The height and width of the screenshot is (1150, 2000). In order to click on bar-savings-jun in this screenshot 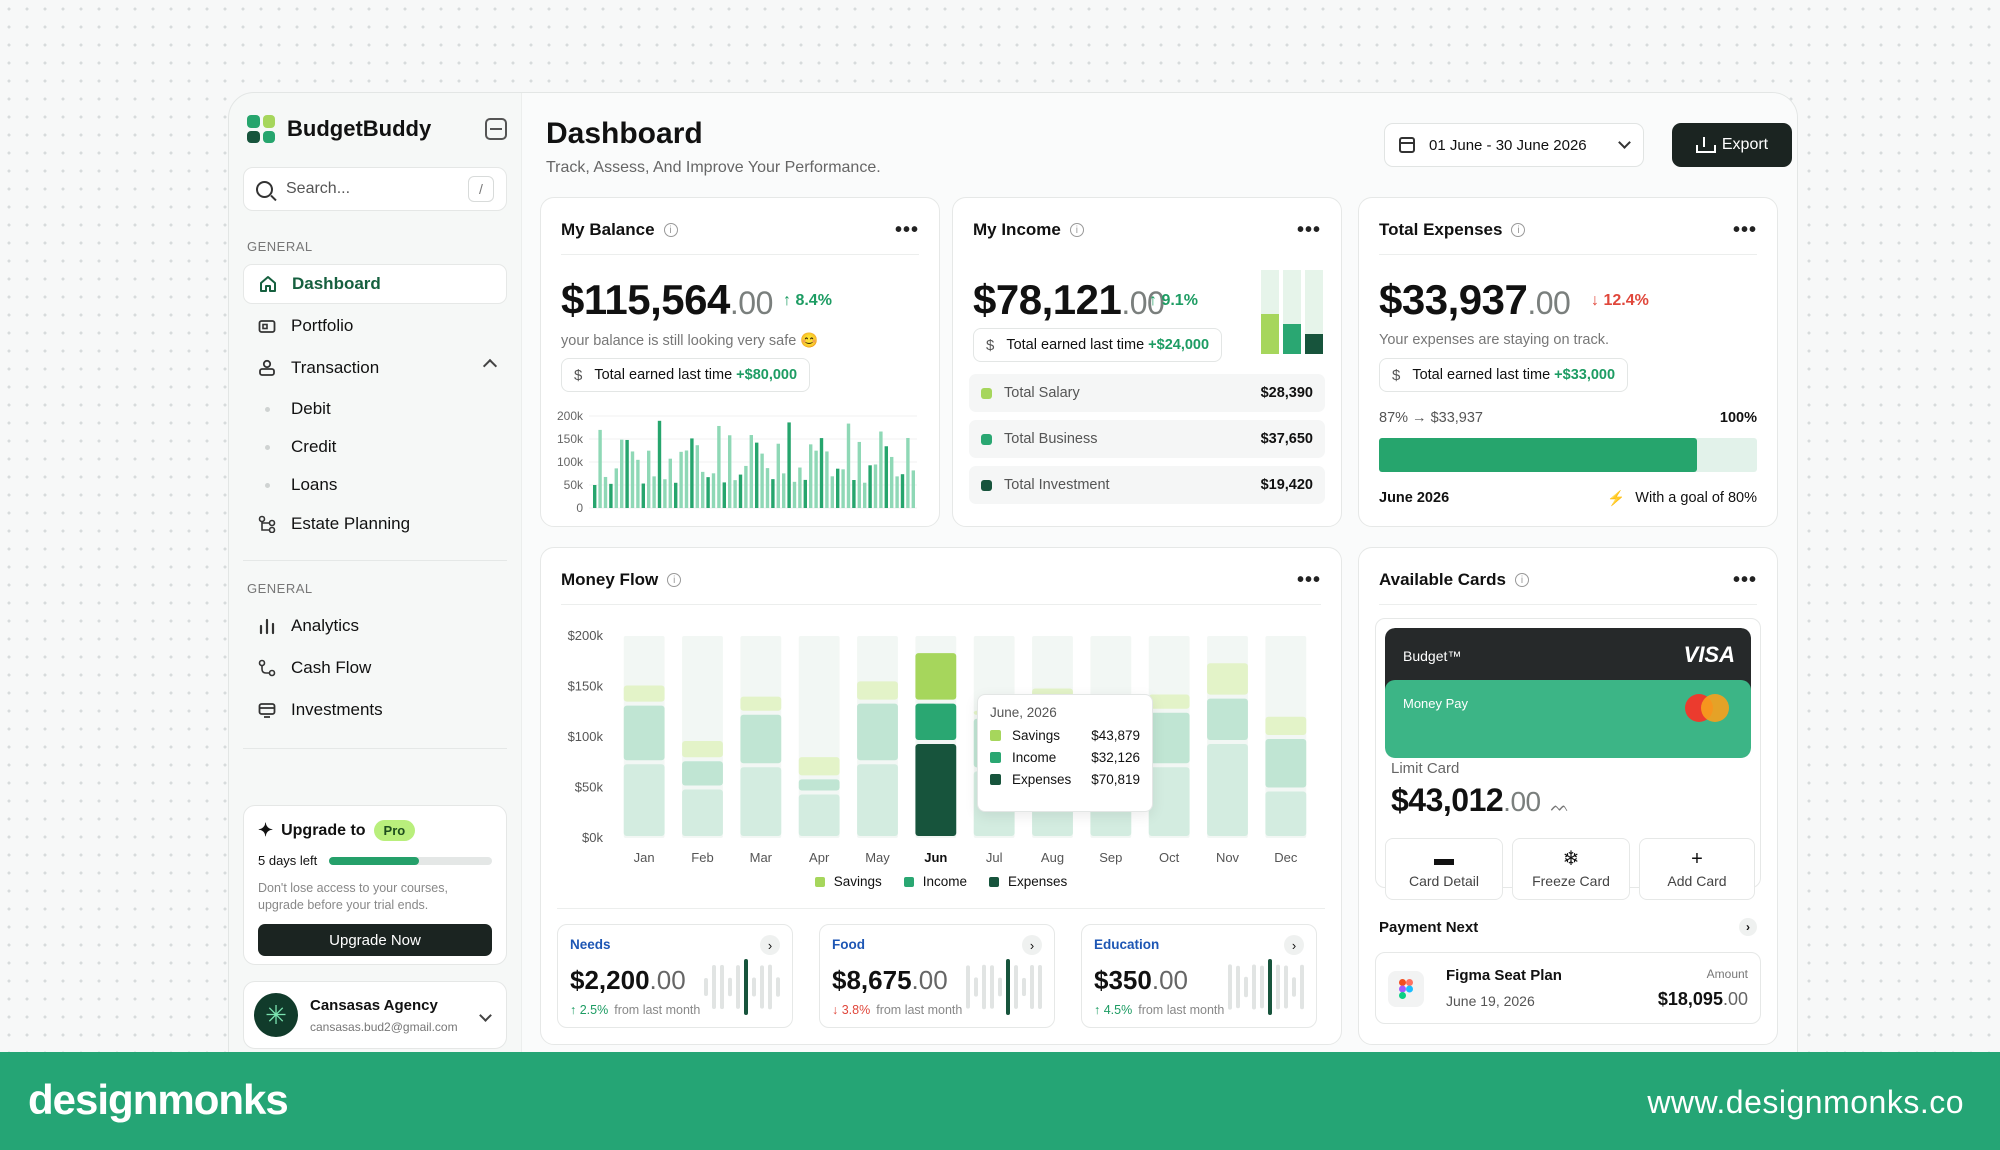, I will do `click(936, 676)`.